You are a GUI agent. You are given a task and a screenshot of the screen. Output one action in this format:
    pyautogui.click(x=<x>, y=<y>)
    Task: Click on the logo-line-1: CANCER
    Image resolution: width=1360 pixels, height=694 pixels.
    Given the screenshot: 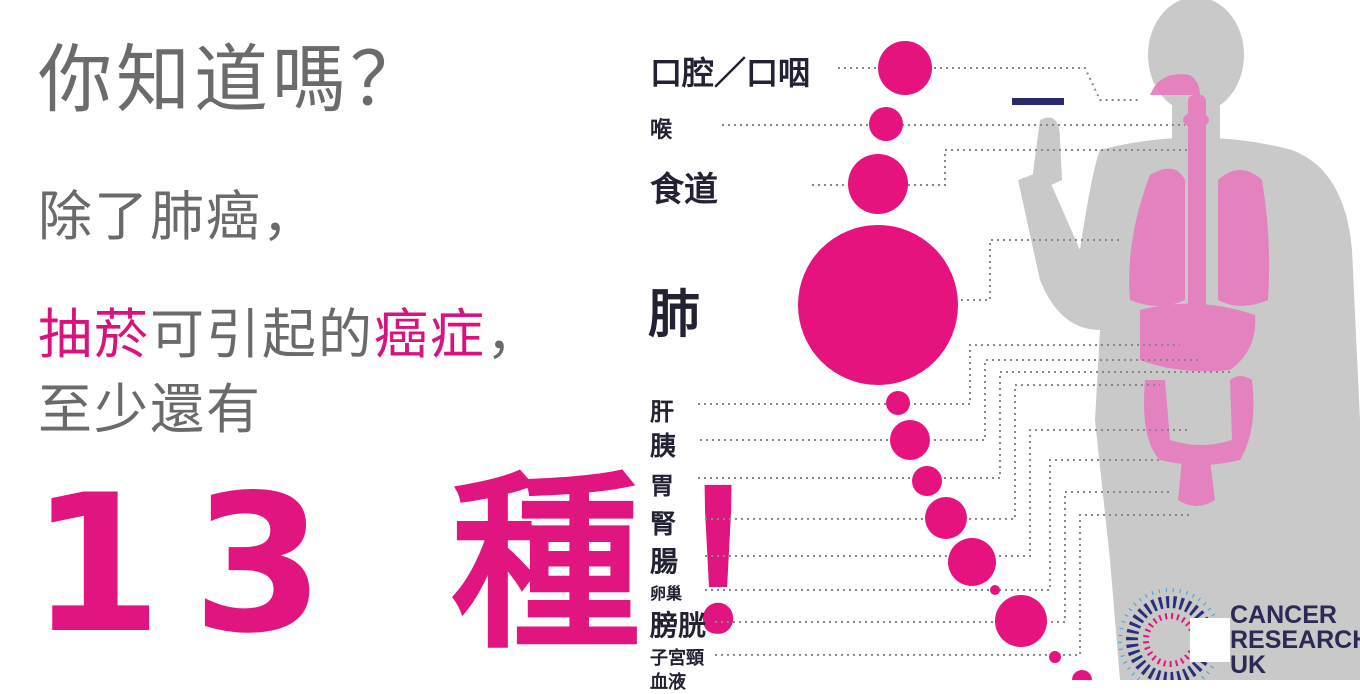 What is the action you would take?
    pyautogui.click(x=1283, y=615)
    